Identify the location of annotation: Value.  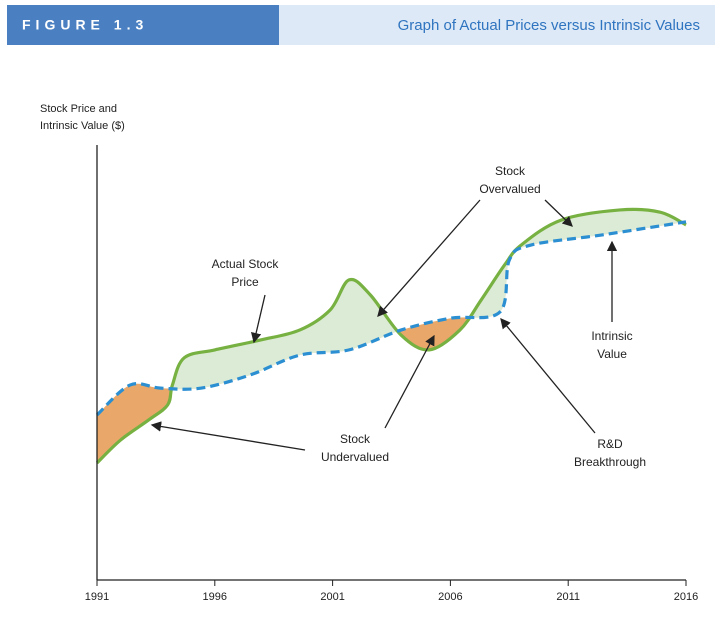
(612, 354).